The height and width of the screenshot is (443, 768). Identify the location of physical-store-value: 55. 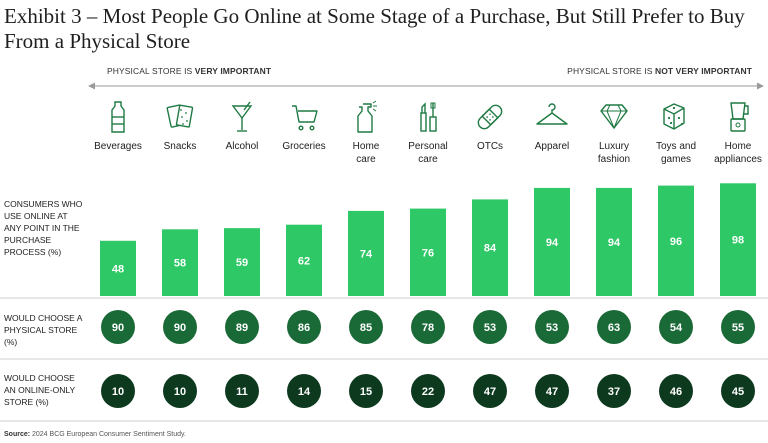
(738, 328).